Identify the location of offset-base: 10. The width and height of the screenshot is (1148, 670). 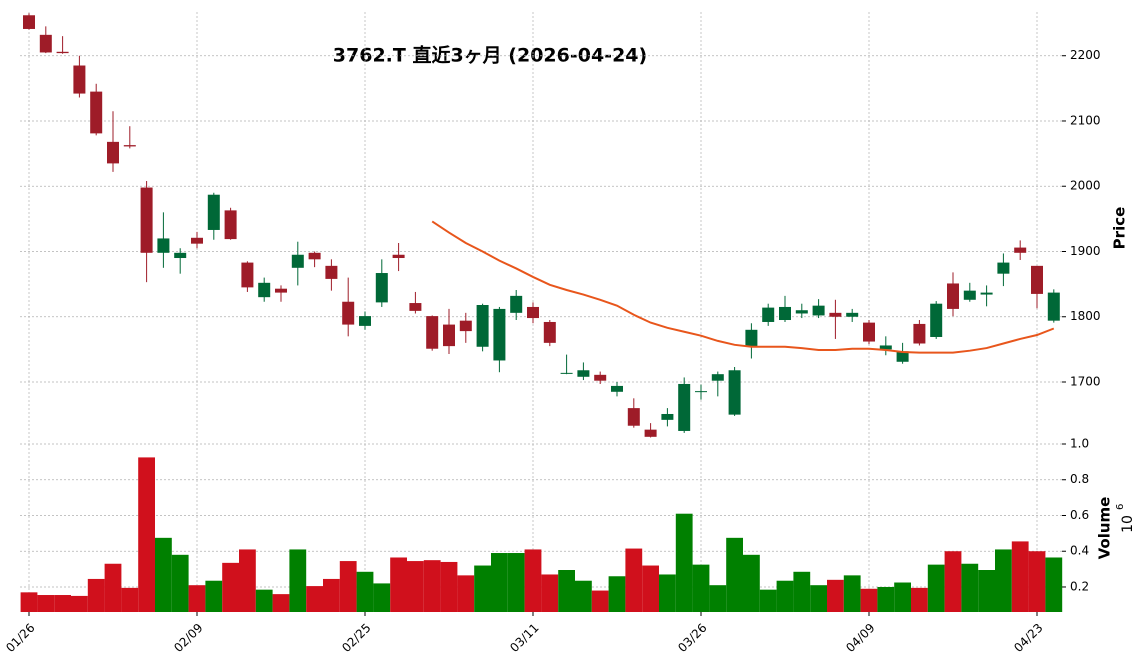
(1128, 524).